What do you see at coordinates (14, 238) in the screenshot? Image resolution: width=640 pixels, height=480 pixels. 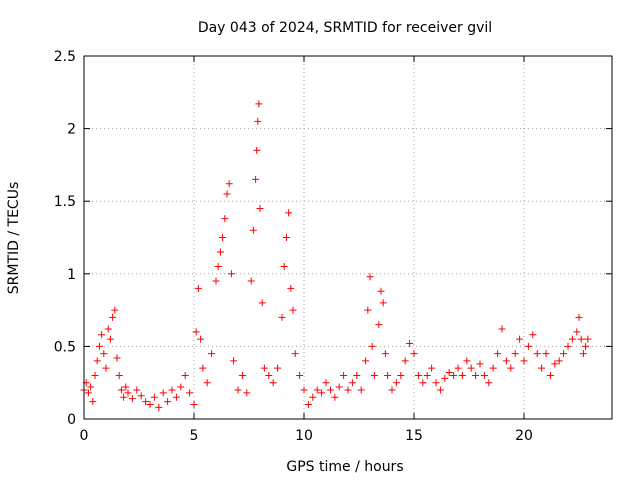 I see `y-axis-label: SRMTID / TECUs` at bounding box center [14, 238].